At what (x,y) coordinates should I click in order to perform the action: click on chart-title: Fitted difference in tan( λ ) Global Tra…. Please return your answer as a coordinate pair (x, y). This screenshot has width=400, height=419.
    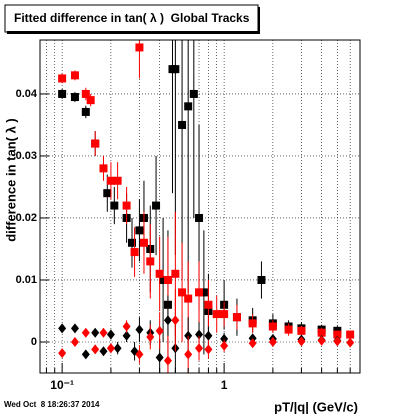
    Looking at the image, I should click on (132, 18).